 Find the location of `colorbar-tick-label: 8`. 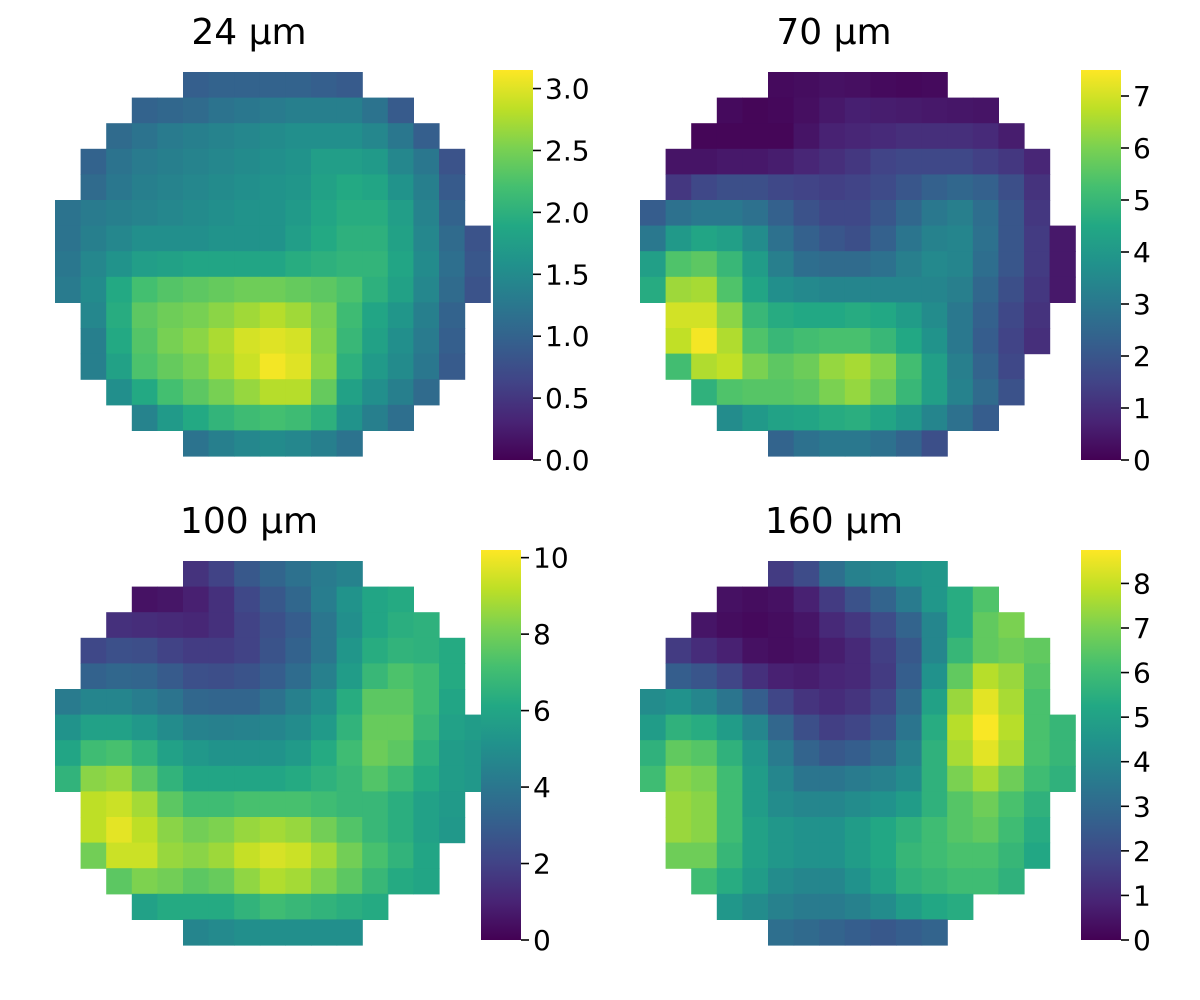

colorbar-tick-label: 8 is located at coordinates (542, 634).